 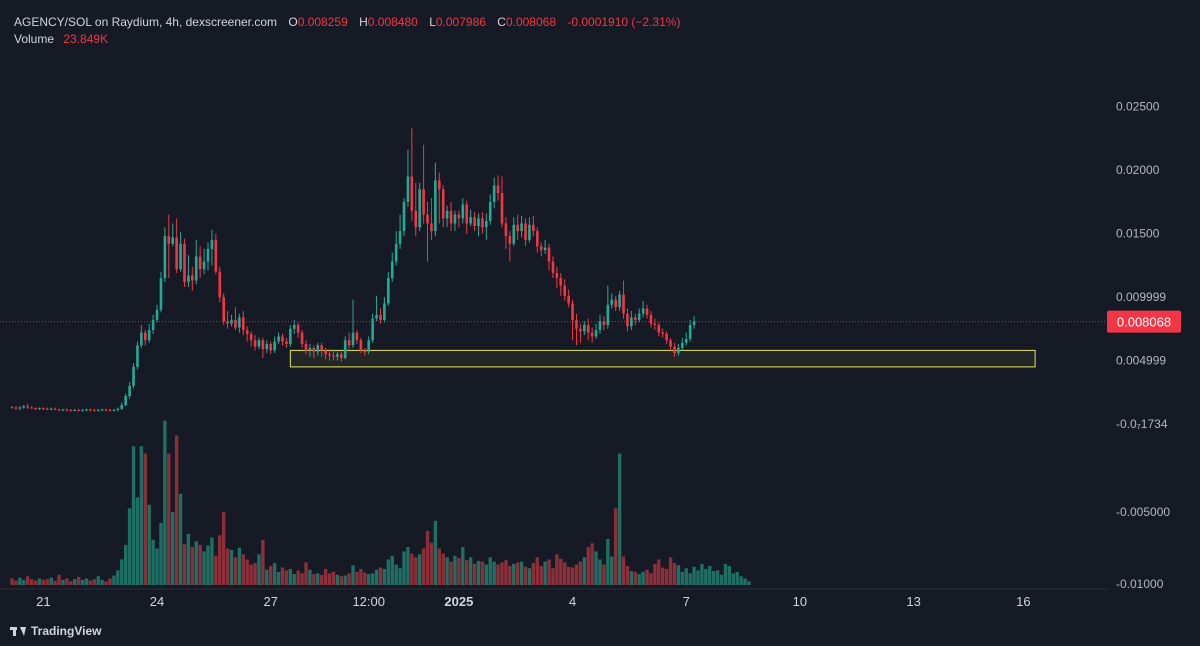 I want to click on price-tick-label: 0.009999, so click(x=1141, y=297).